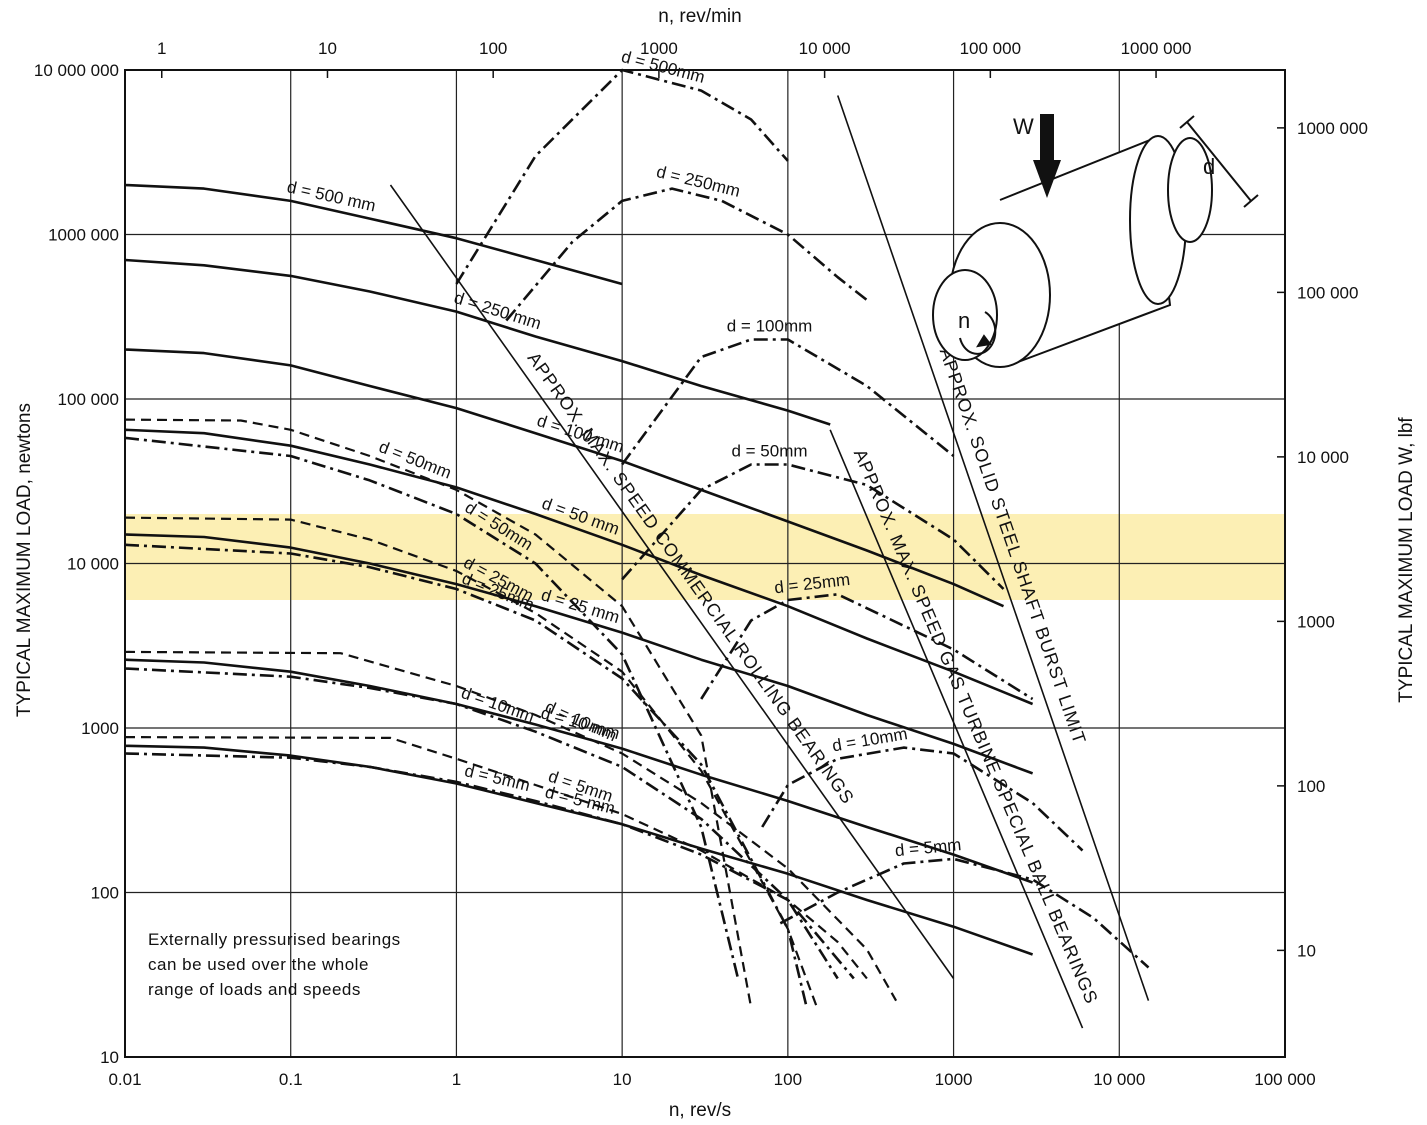 This screenshot has width=1427, height=1125. What do you see at coordinates (291, 1079) in the screenshot?
I see `x-tick-label: 0.1` at bounding box center [291, 1079].